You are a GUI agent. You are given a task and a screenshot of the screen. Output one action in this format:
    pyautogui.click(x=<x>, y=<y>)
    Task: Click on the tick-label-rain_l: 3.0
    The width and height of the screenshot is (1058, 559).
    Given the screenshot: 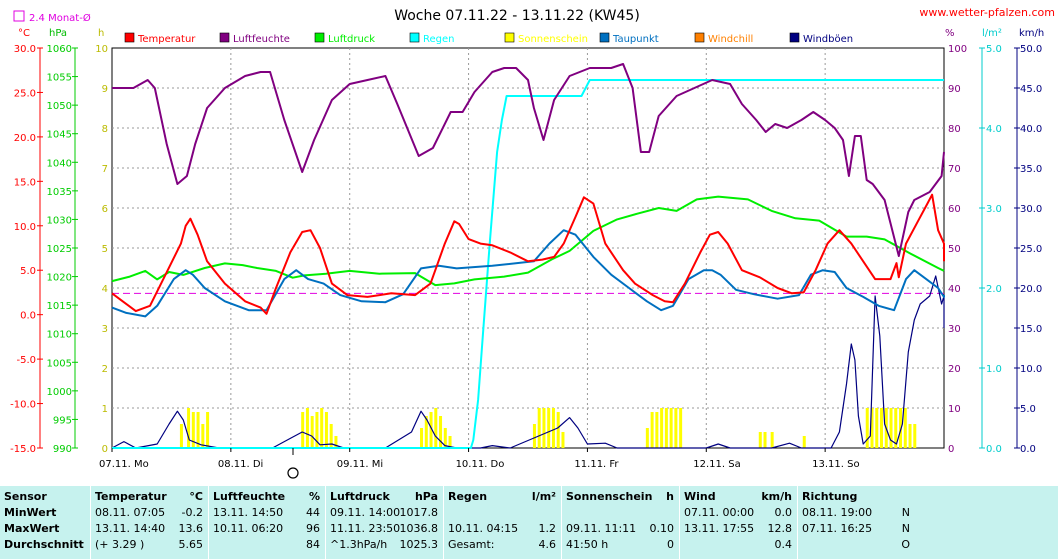 What is the action you would take?
    pyautogui.click(x=994, y=209)
    